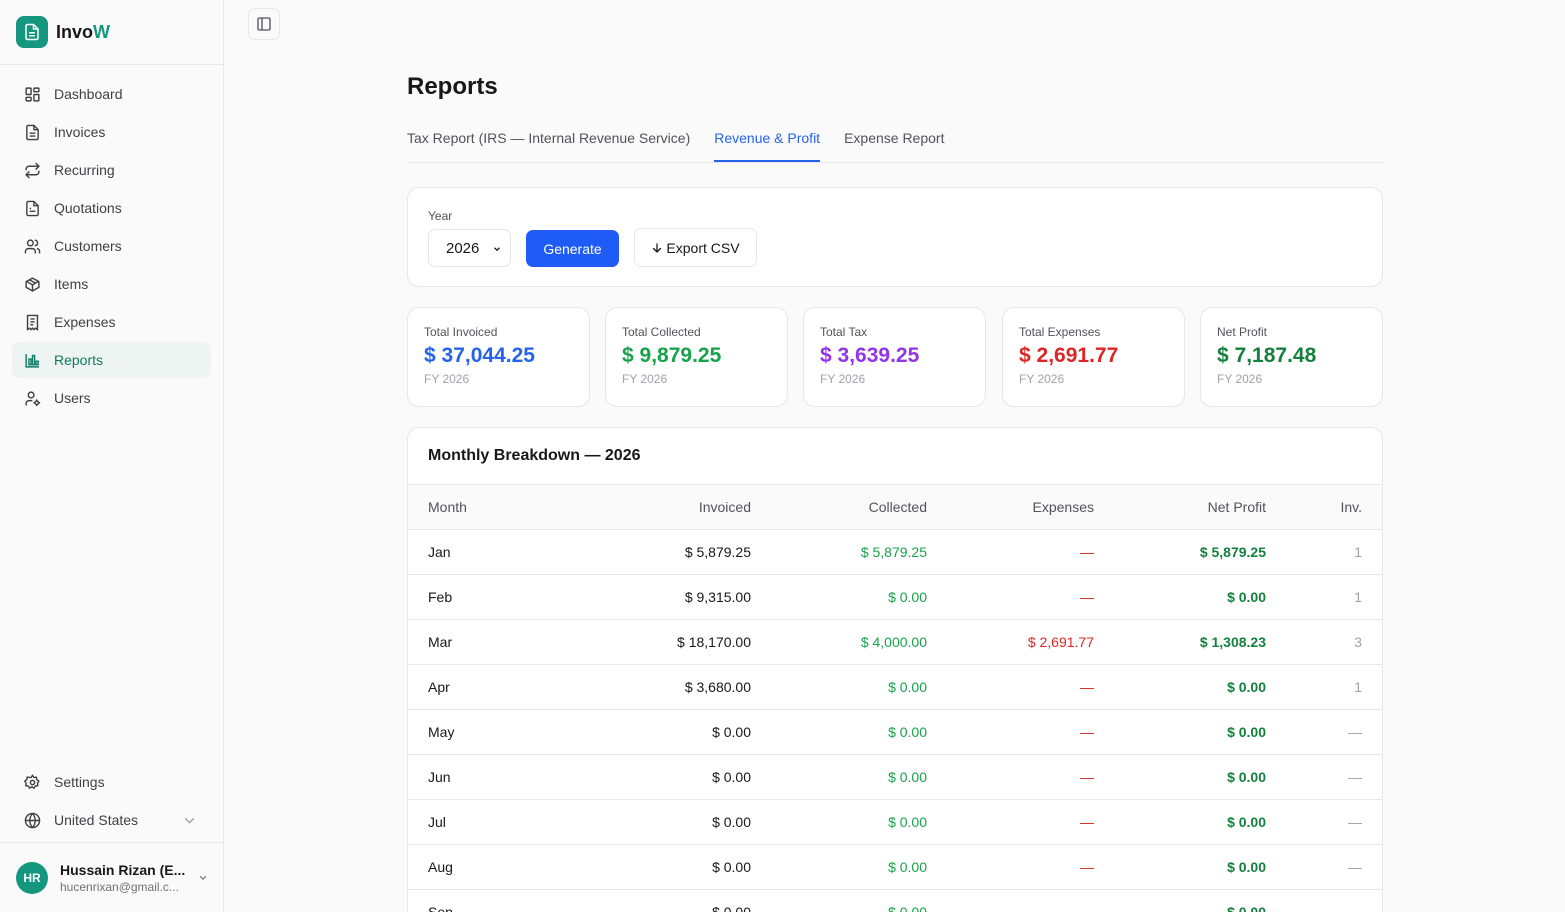 The height and width of the screenshot is (912, 1565). I want to click on summary-card-net-profit: Net Profit $ 7,187.48 FY 2026, so click(1291, 357).